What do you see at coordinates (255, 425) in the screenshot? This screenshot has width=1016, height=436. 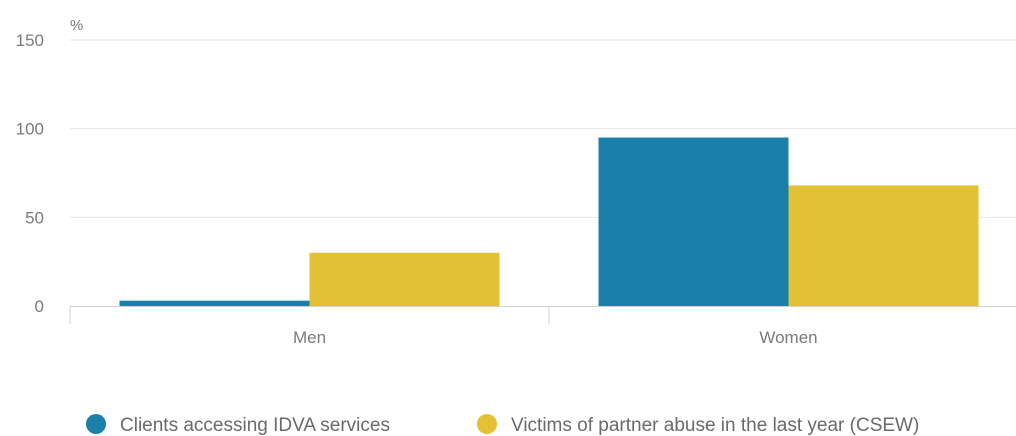 I see `legend-label-series-1: Clients accessing IDVA services` at bounding box center [255, 425].